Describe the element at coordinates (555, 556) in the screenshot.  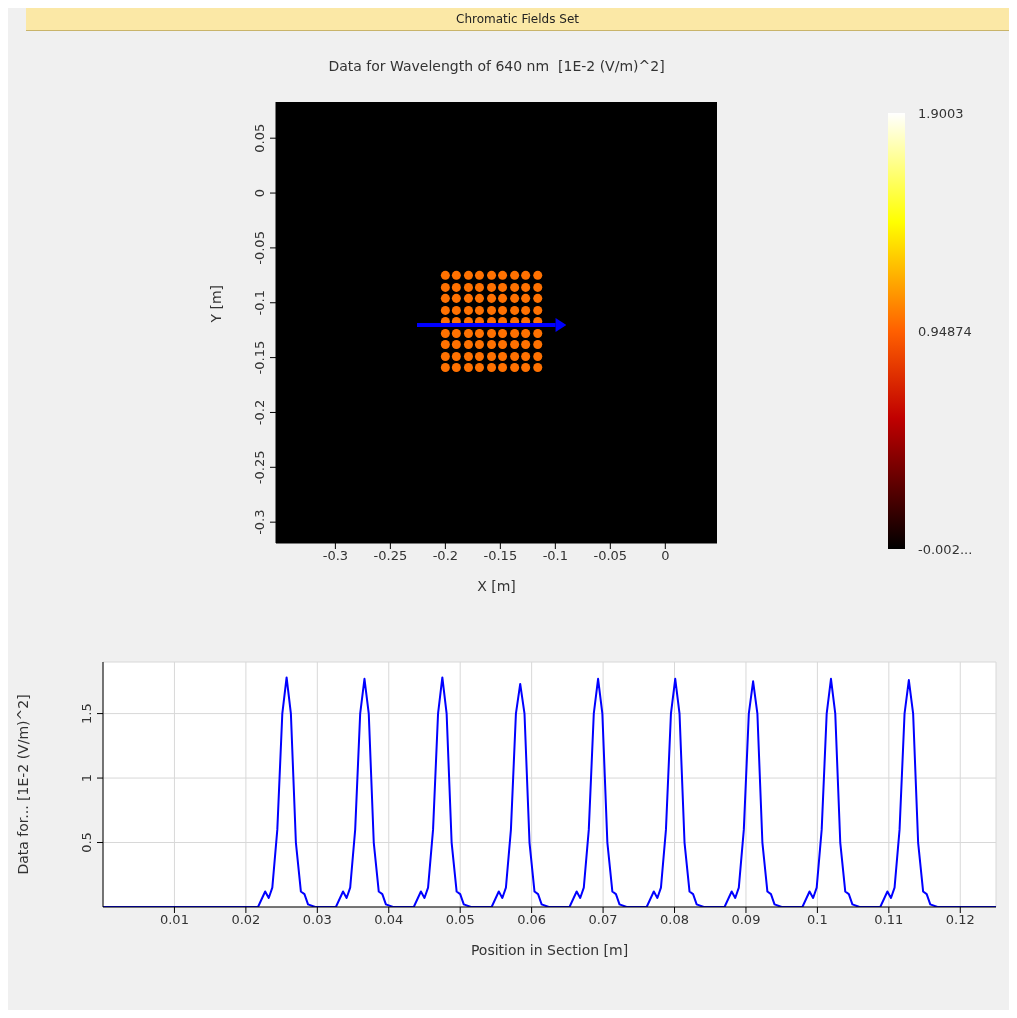
I see `x-tick-label: -0.1` at that location.